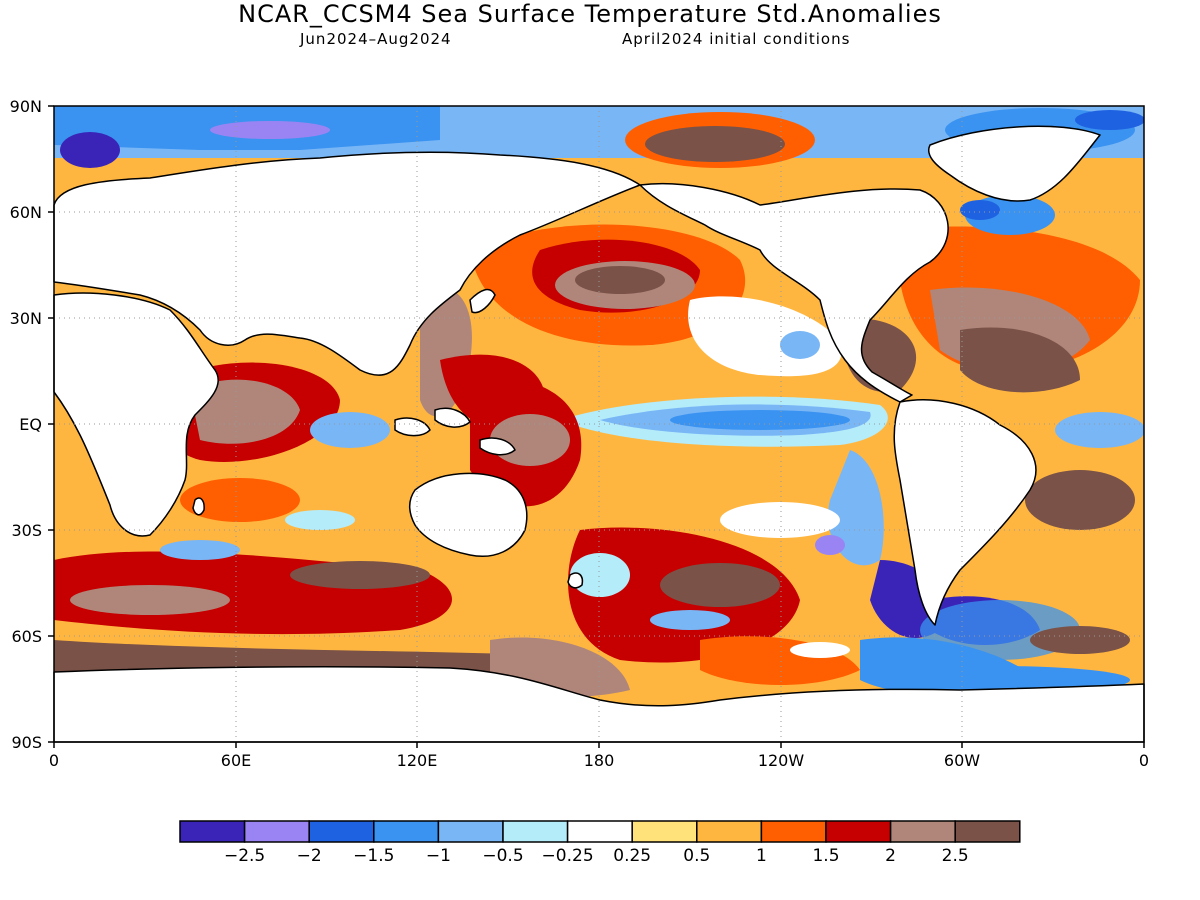  Describe the element at coordinates (736, 39) in the screenshot. I see `initial-conditions: April2024 initial conditions` at that location.